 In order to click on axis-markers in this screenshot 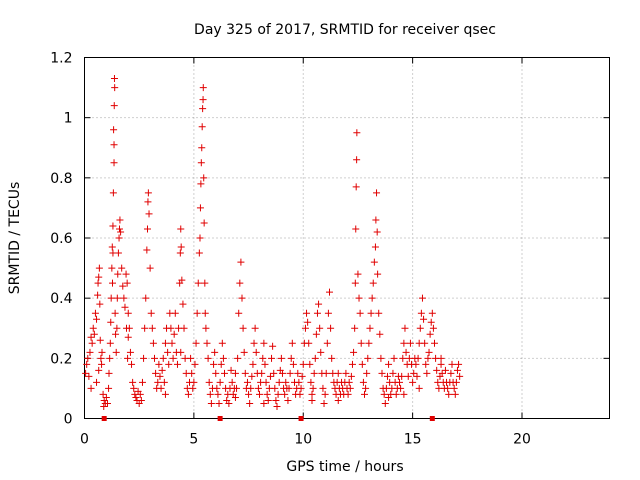, I will do `click(268, 418)`.